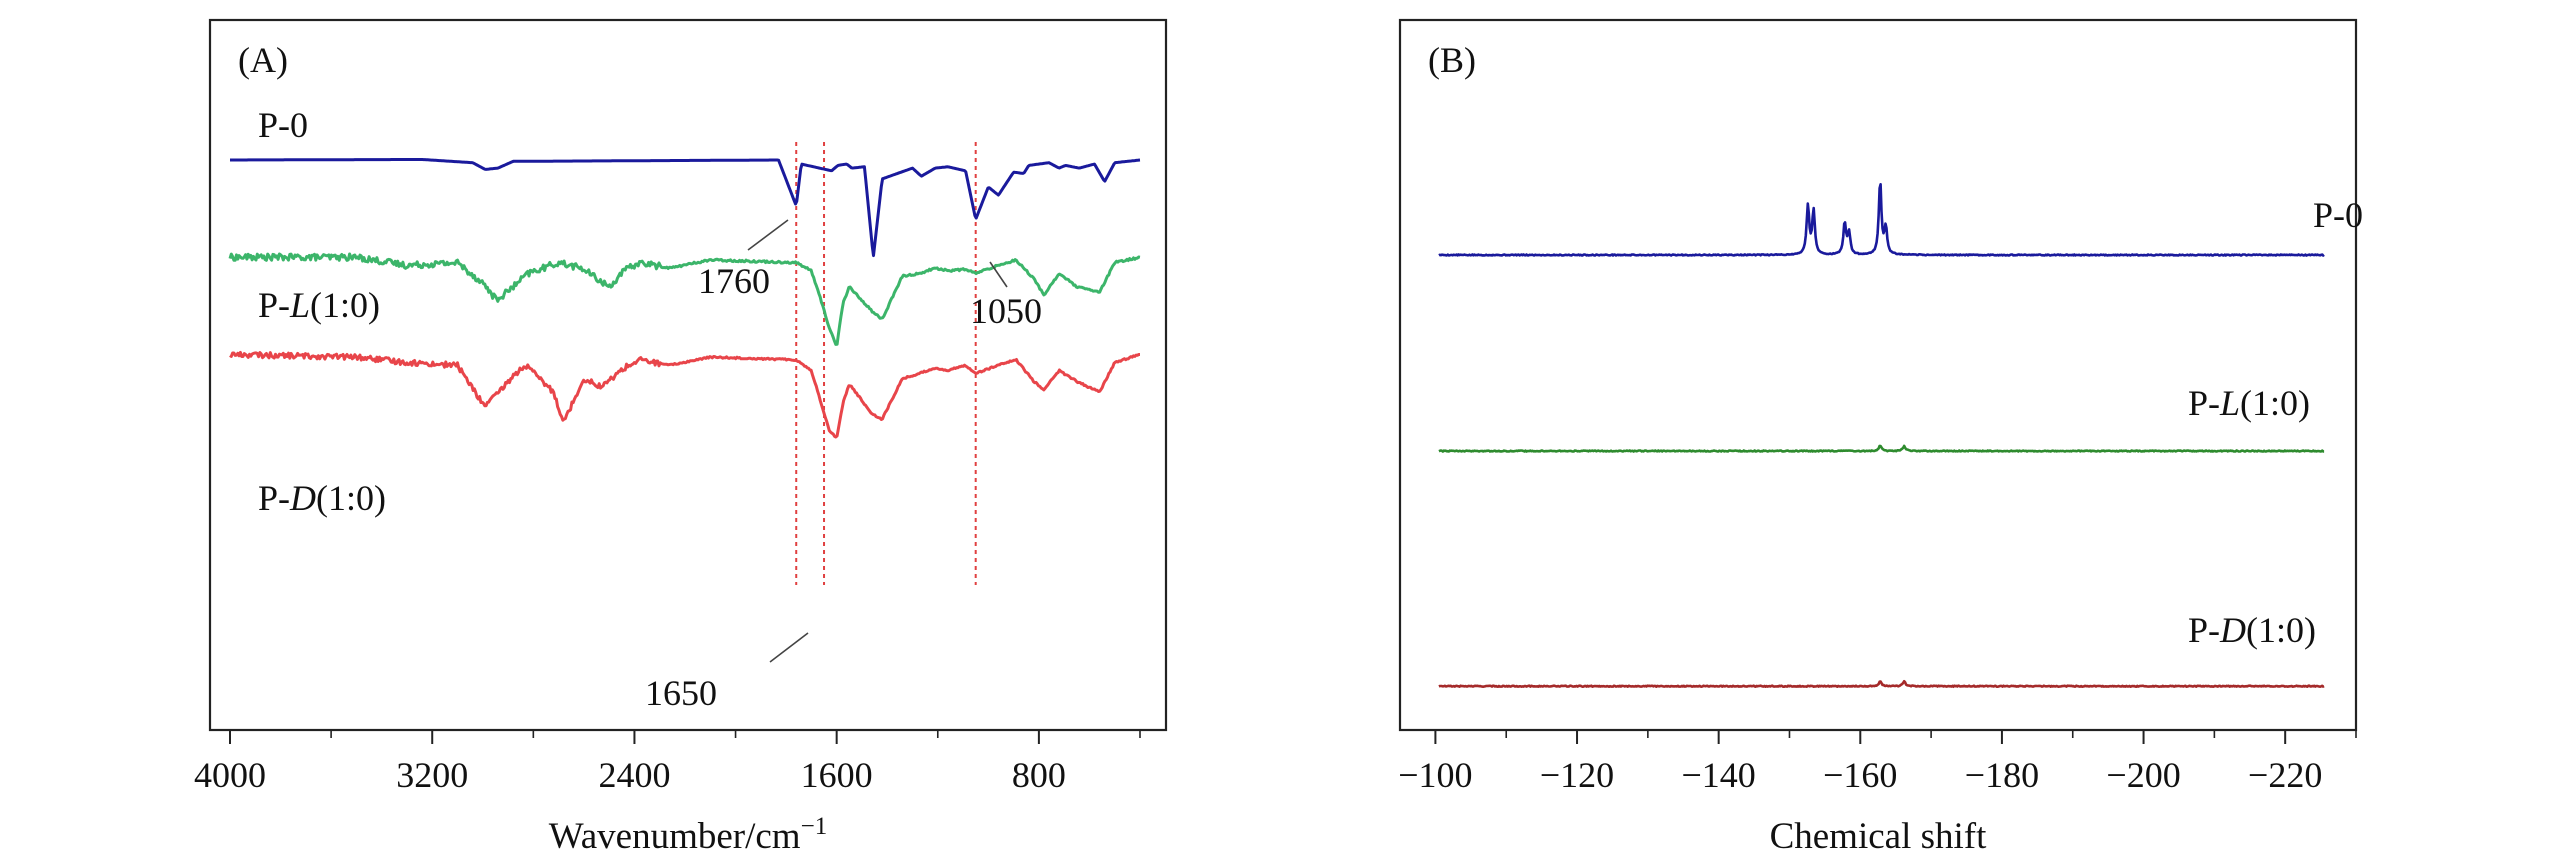  What do you see at coordinates (2338, 215) in the screenshot?
I see `panel-b-series-label: P-0` at bounding box center [2338, 215].